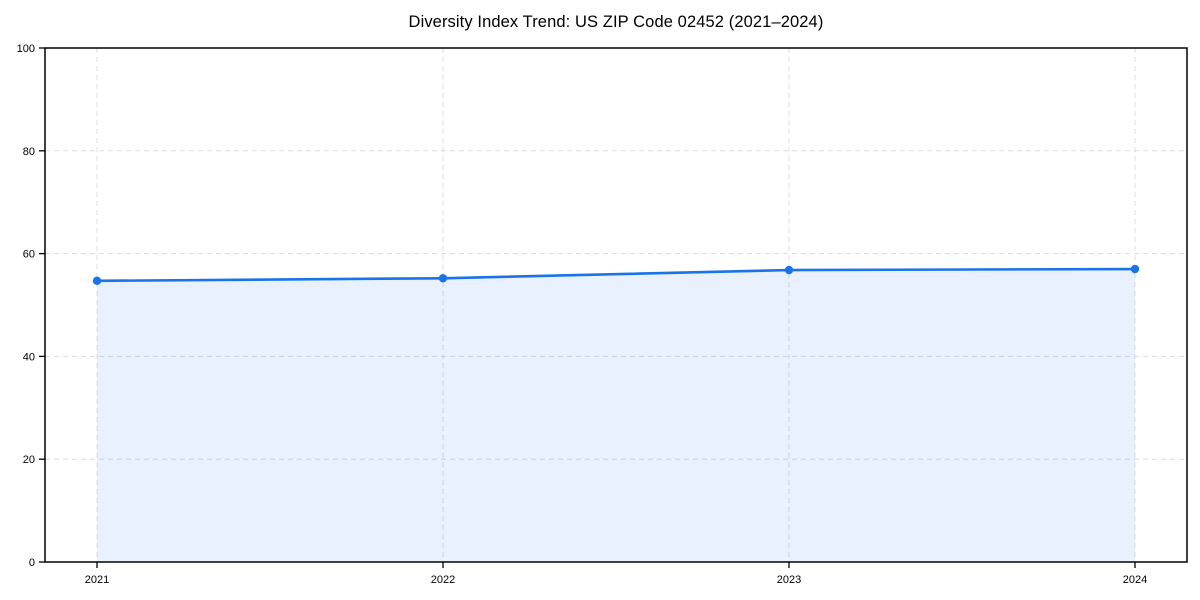  I want to click on trend-line, so click(616, 275).